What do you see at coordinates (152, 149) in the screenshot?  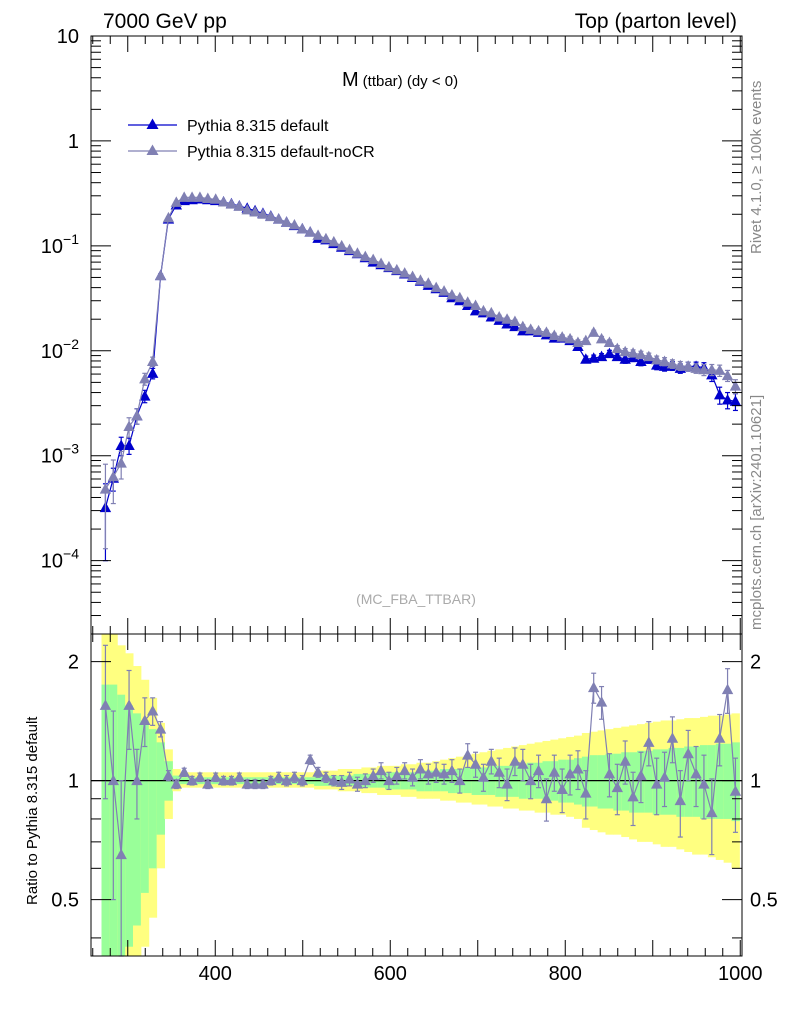 I see `legend-marker-nocr` at bounding box center [152, 149].